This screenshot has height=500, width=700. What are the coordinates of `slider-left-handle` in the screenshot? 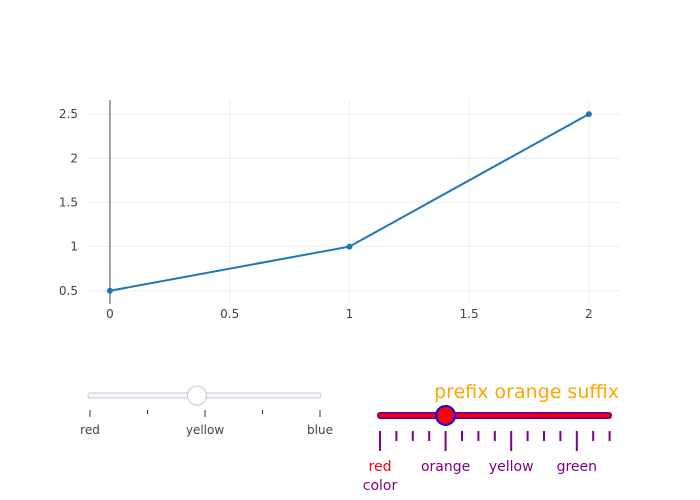 It's located at (197, 395).